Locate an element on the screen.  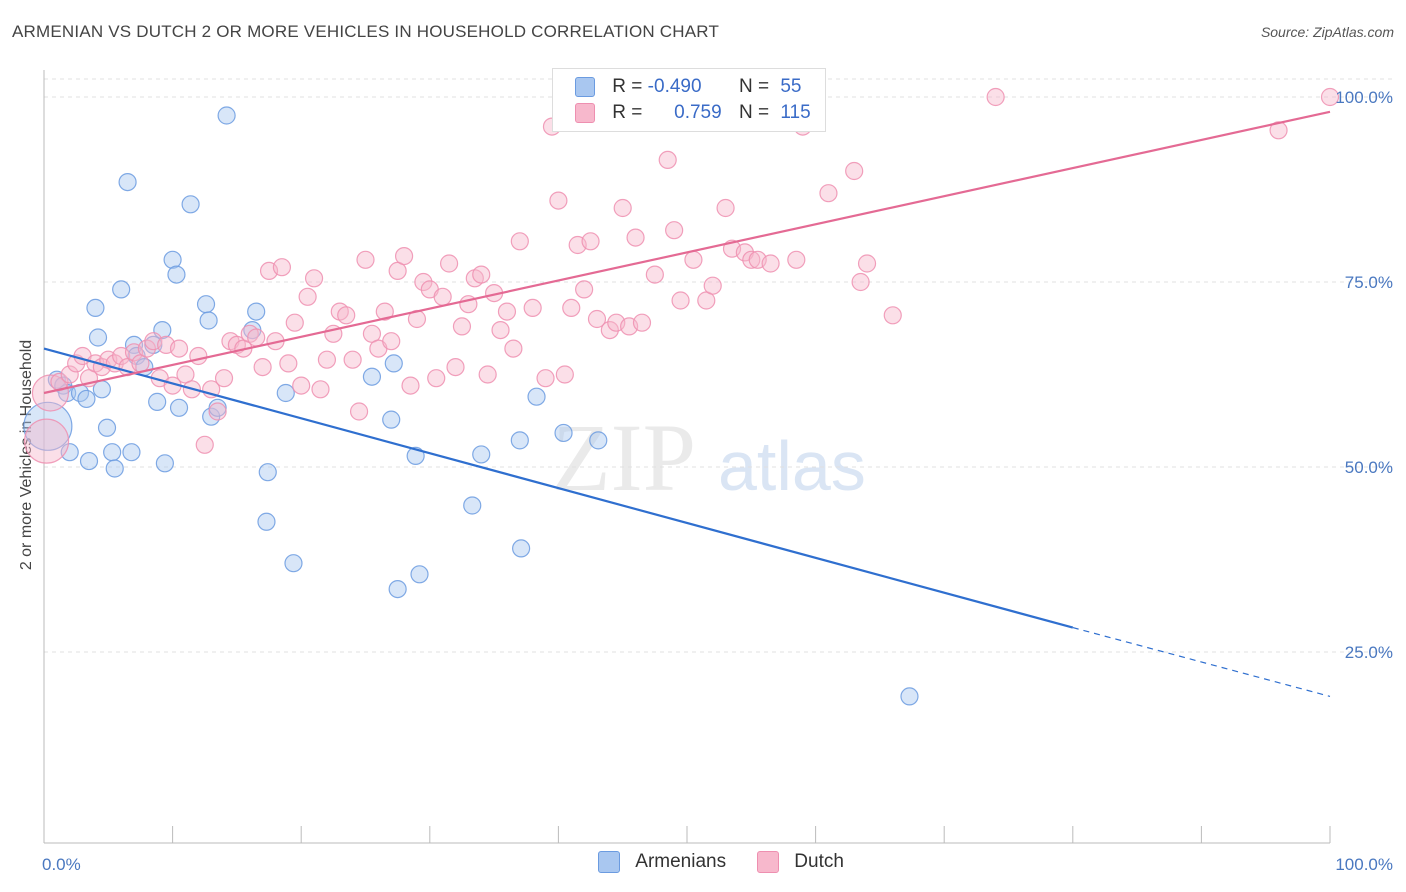
watermark: ZIP atlas is located at coordinates (709, 457).